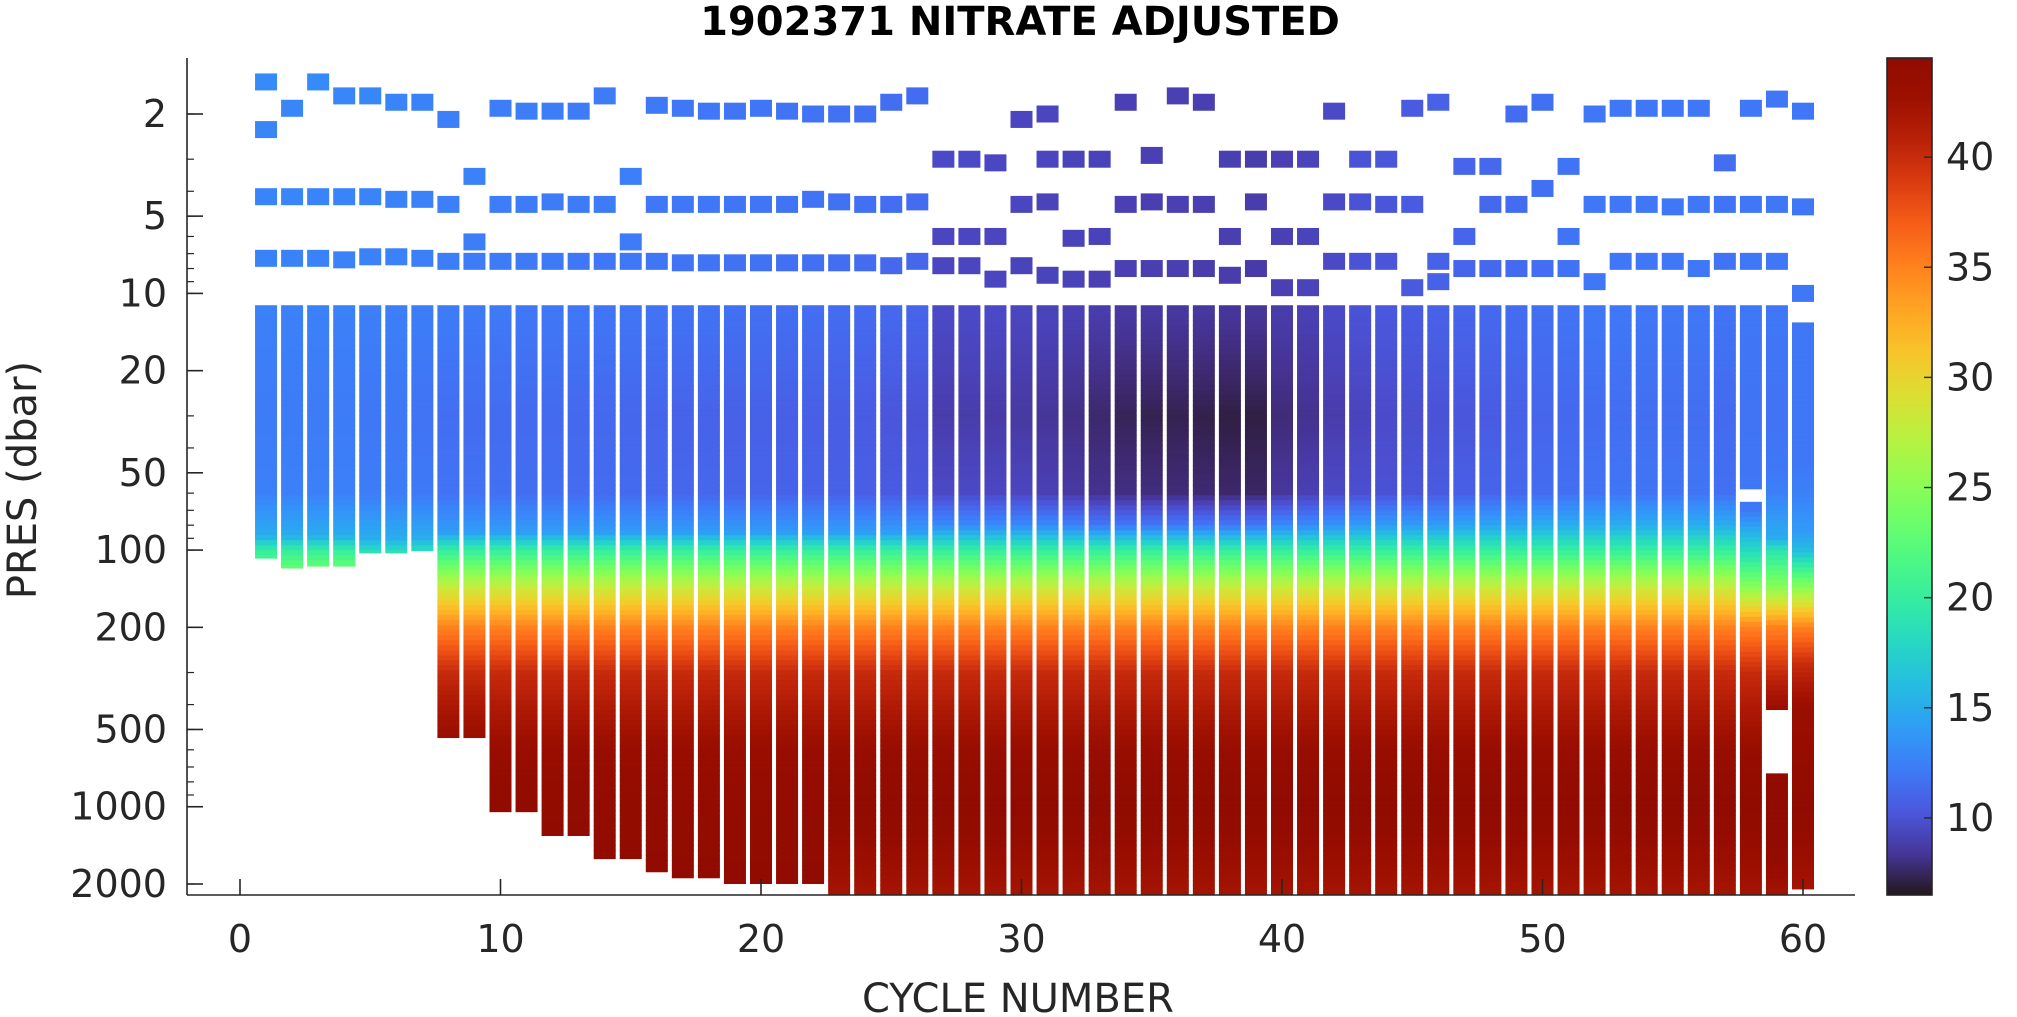 The width and height of the screenshot is (2017, 1017). Describe the element at coordinates (292, 373) in the screenshot. I see `nitrate-column-cycle-2-seg1` at that location.